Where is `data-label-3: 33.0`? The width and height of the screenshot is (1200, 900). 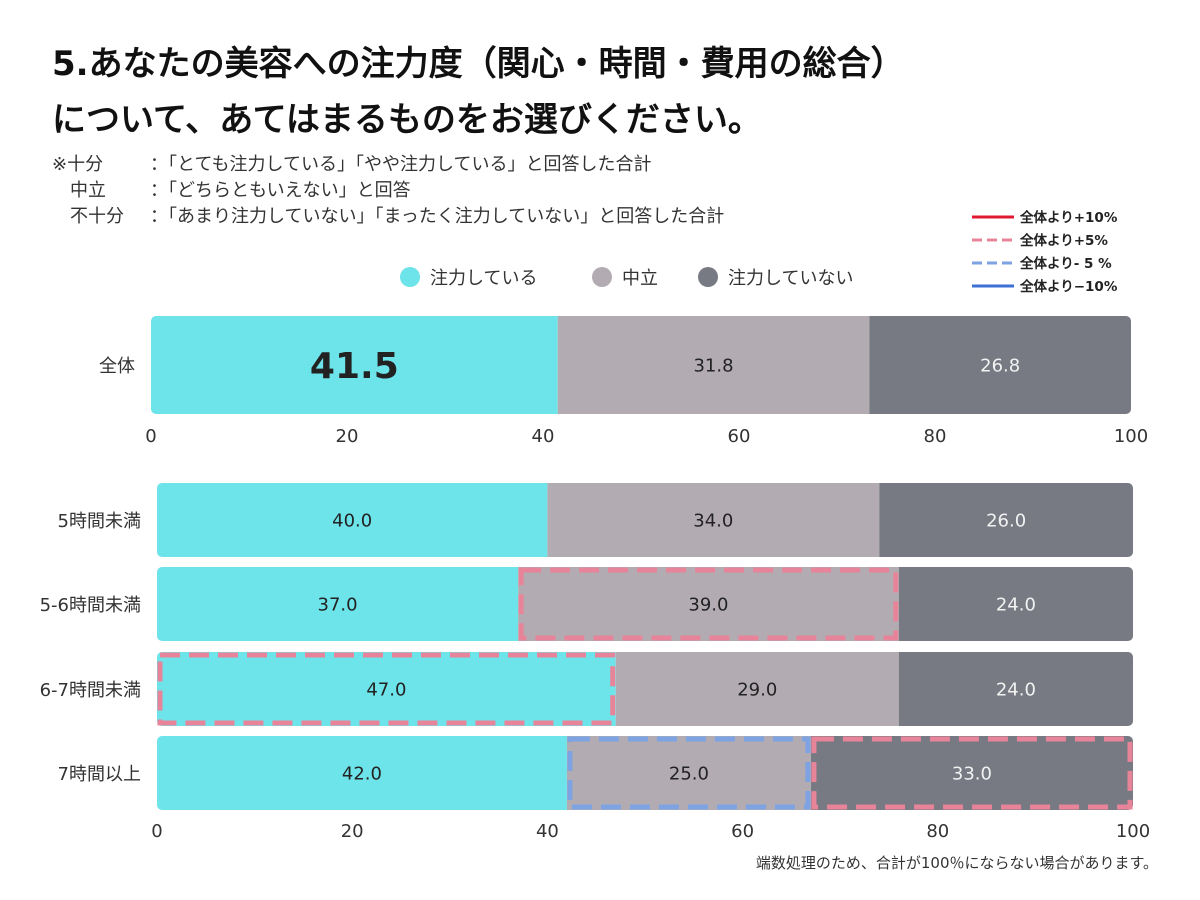
data-label-3: 33.0 is located at coordinates (972, 773).